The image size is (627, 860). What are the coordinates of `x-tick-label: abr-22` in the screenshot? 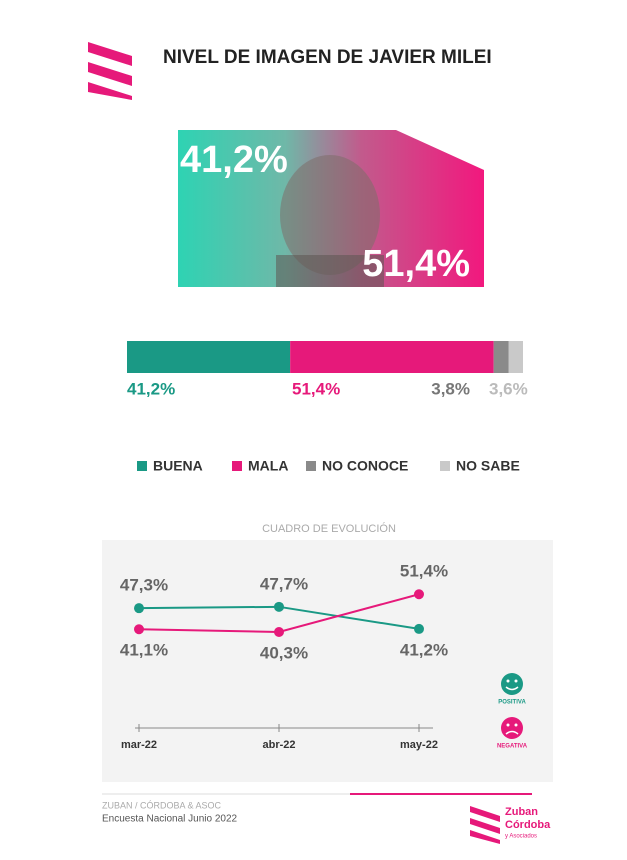 It's located at (278, 745).